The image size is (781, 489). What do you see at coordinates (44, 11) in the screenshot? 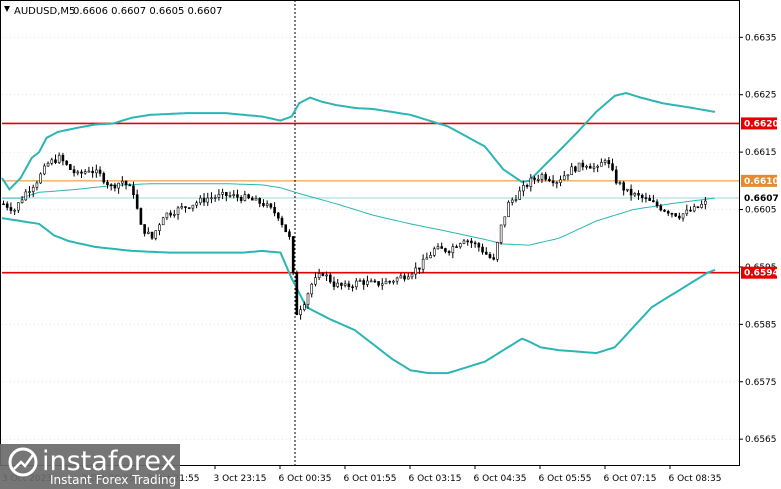
I see `symbol-label: AUDUSD,M5` at bounding box center [44, 11].